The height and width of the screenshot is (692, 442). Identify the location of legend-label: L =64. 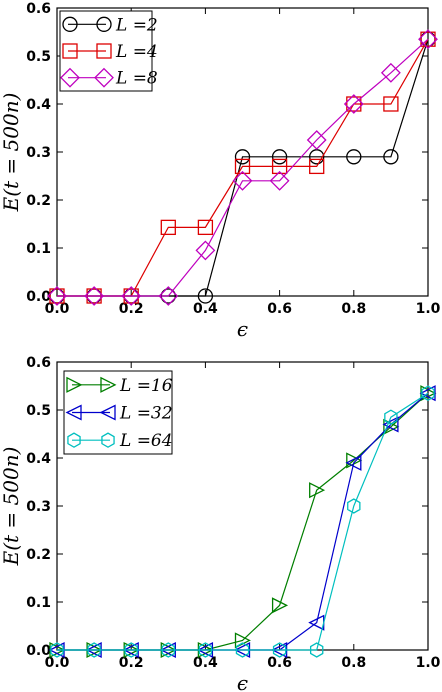
(146, 441).